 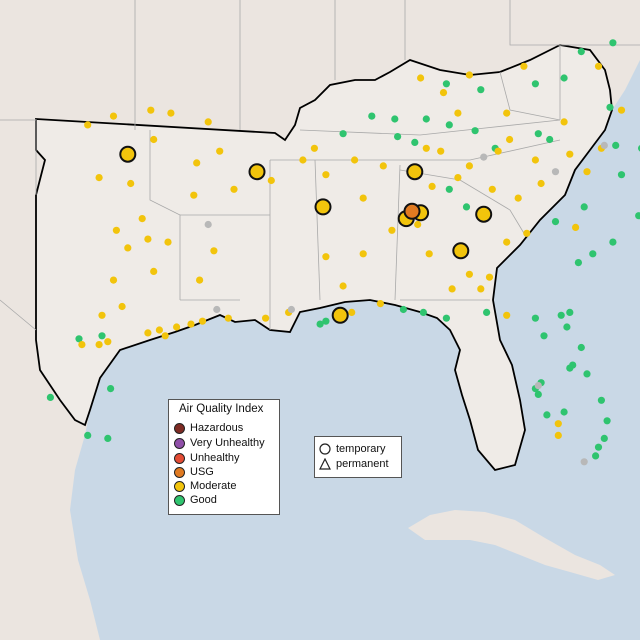 I want to click on site-legend-temporary: temporary, so click(x=352, y=449).